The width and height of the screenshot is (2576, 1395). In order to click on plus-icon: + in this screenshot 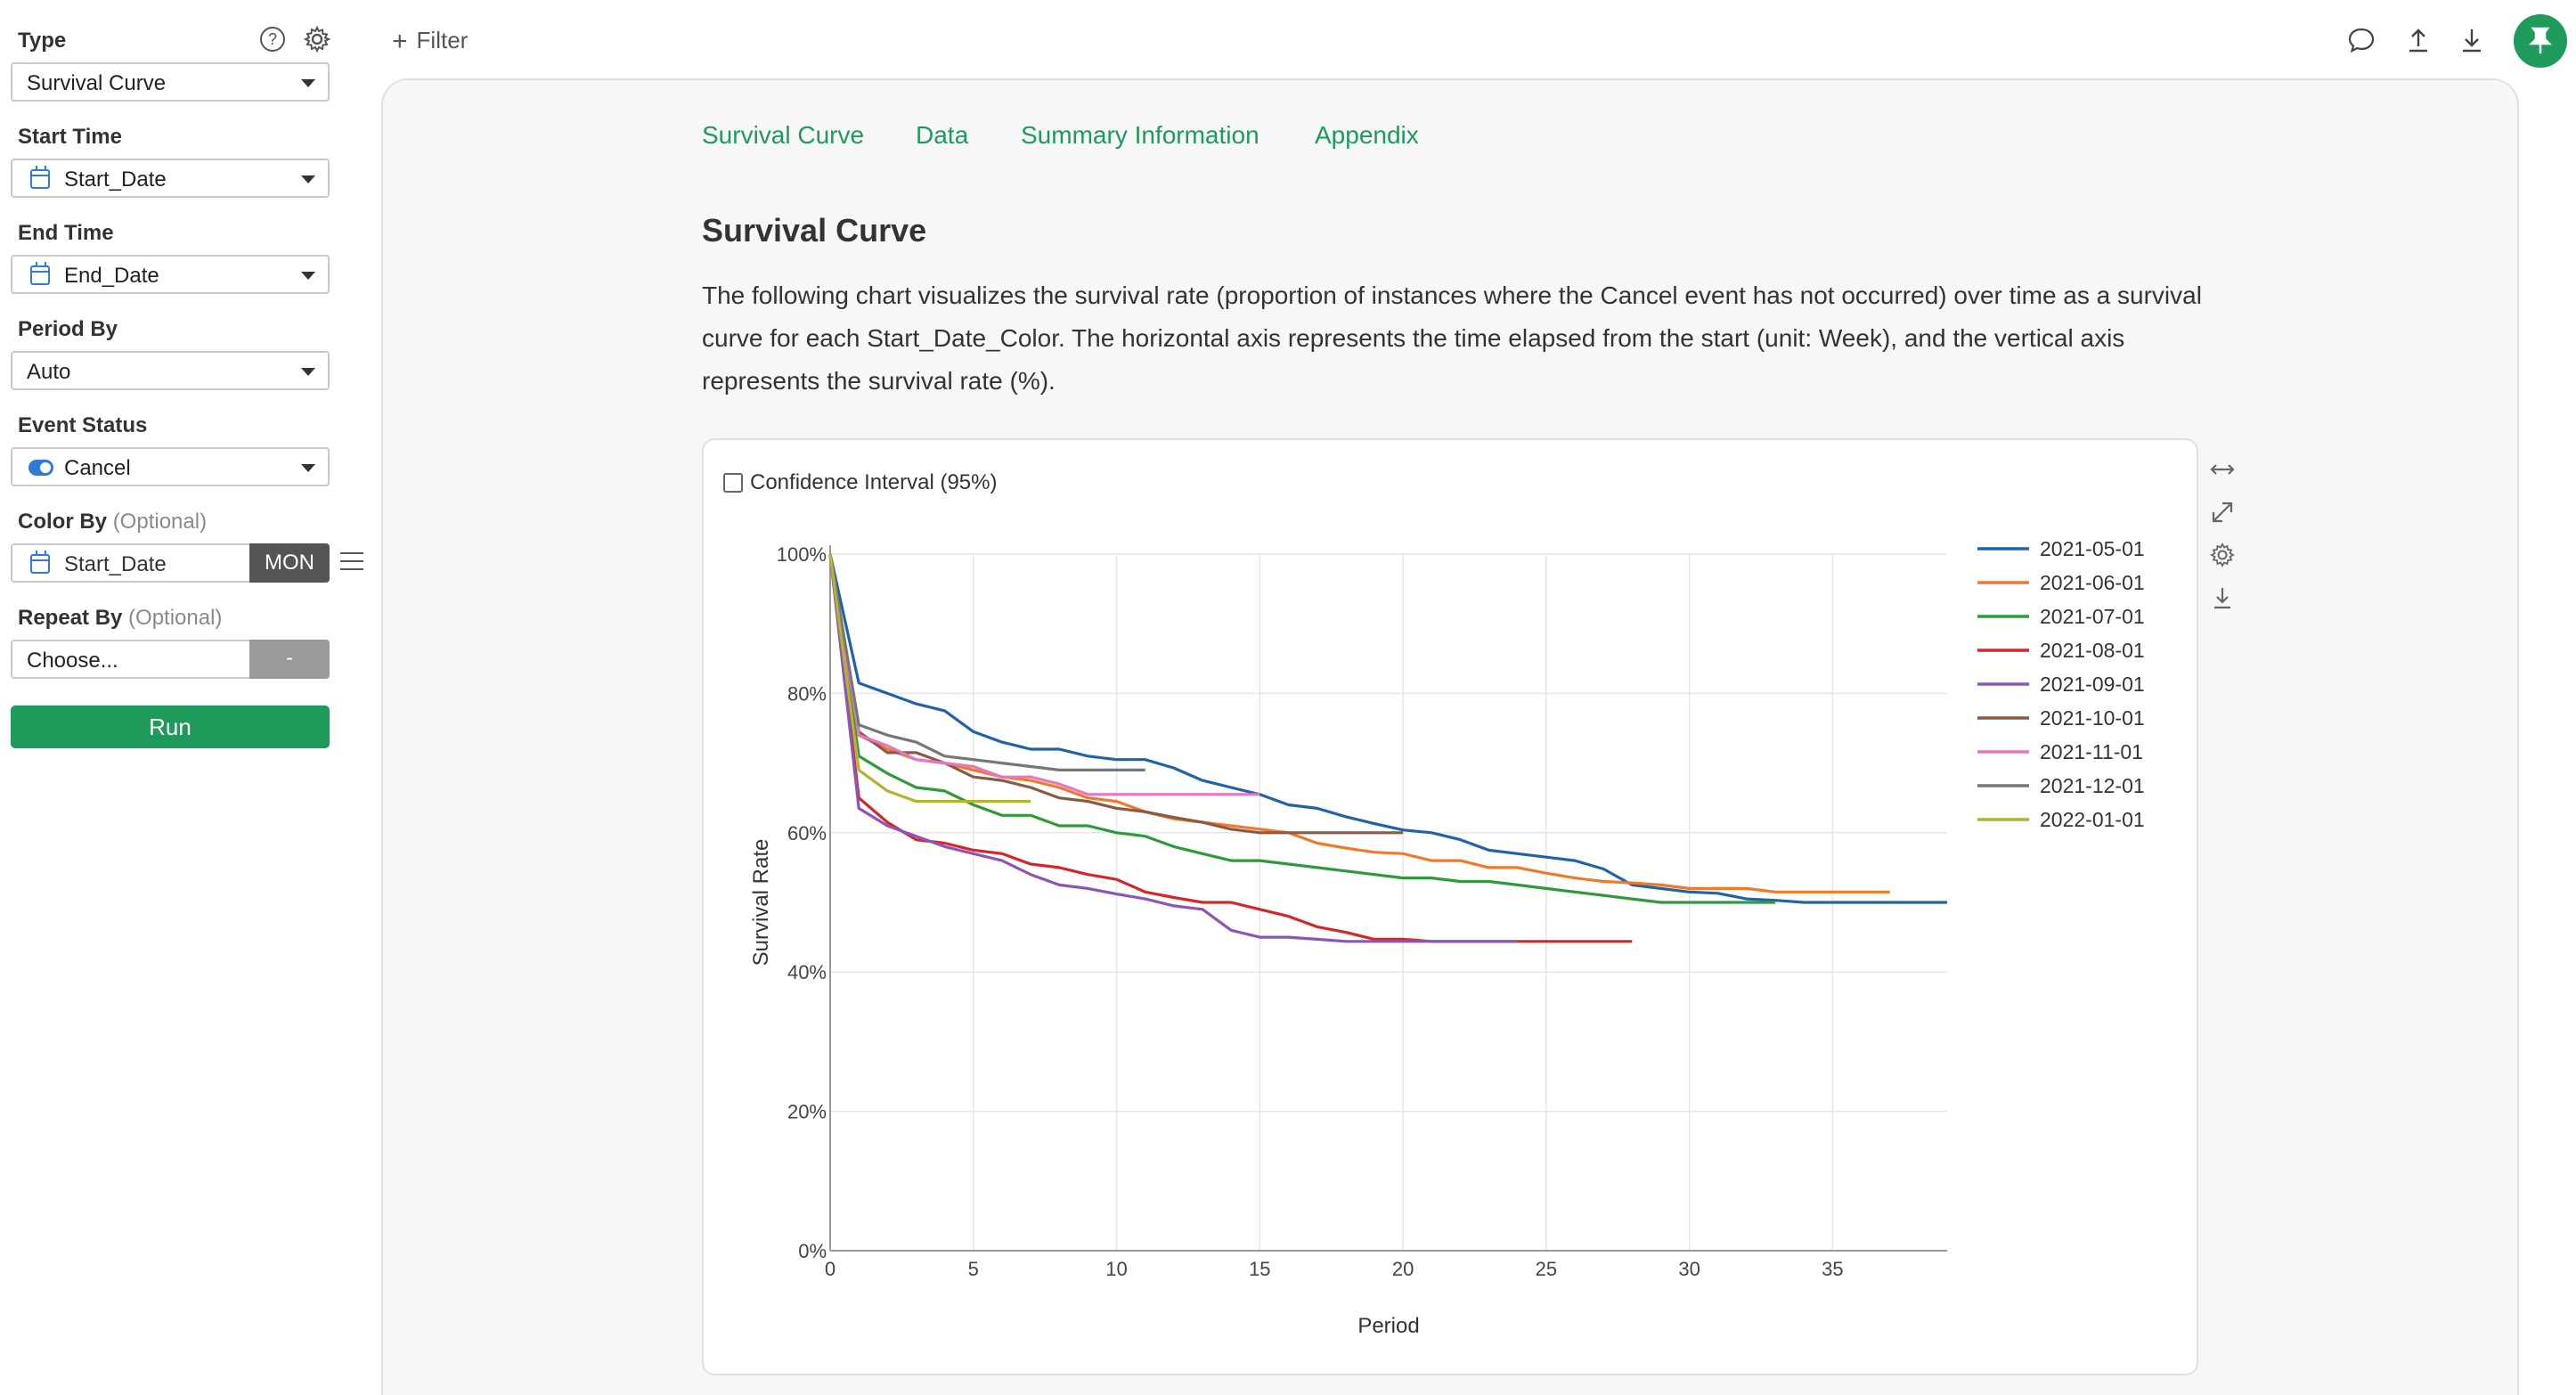, I will do `click(400, 41)`.